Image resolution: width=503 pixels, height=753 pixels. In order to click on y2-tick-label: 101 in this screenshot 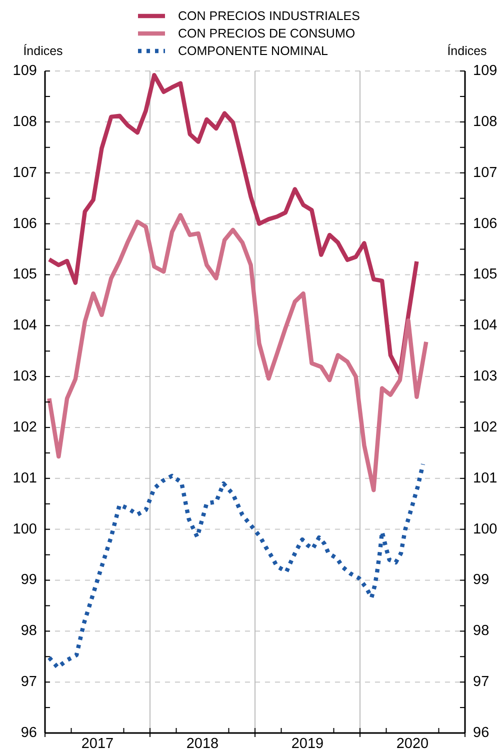, I will do `click(485, 478)`.